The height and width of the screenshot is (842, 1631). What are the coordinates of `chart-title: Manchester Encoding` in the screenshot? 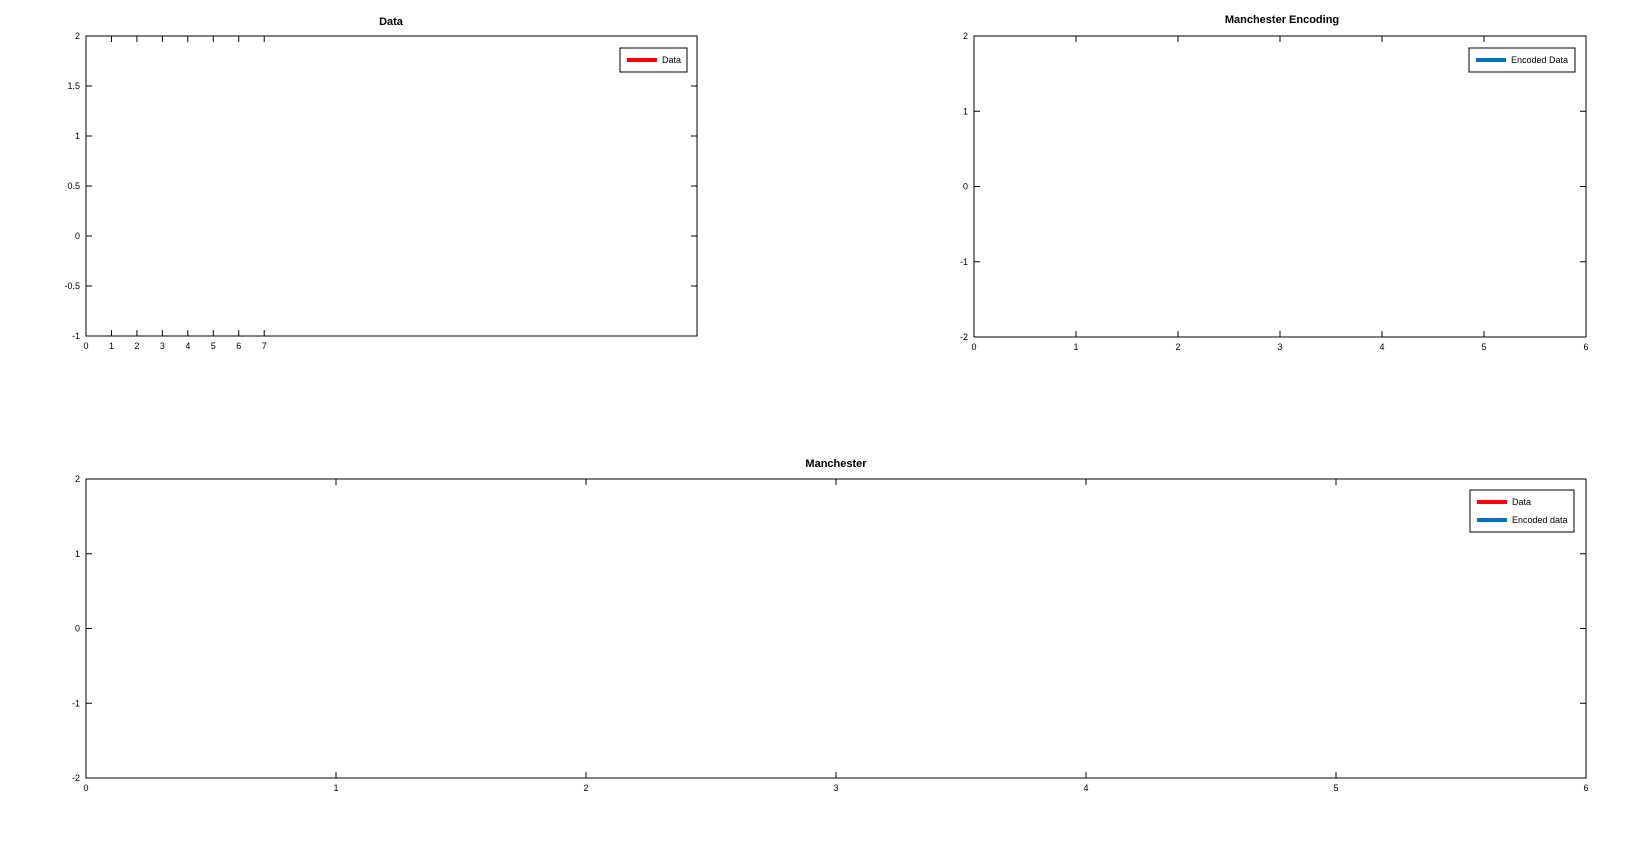 It's located at (1282, 20).